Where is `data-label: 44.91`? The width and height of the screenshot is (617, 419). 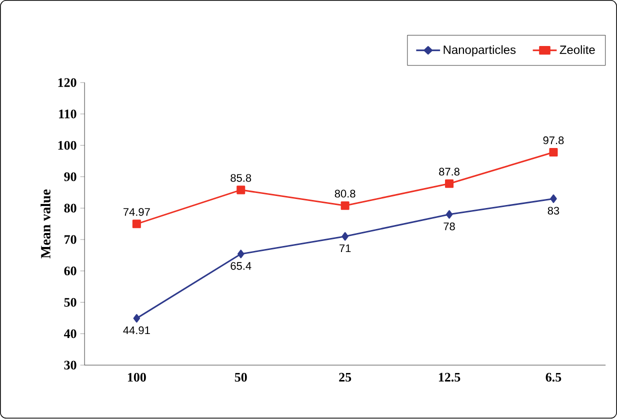
data-label: 44.91 is located at coordinates (136, 330).